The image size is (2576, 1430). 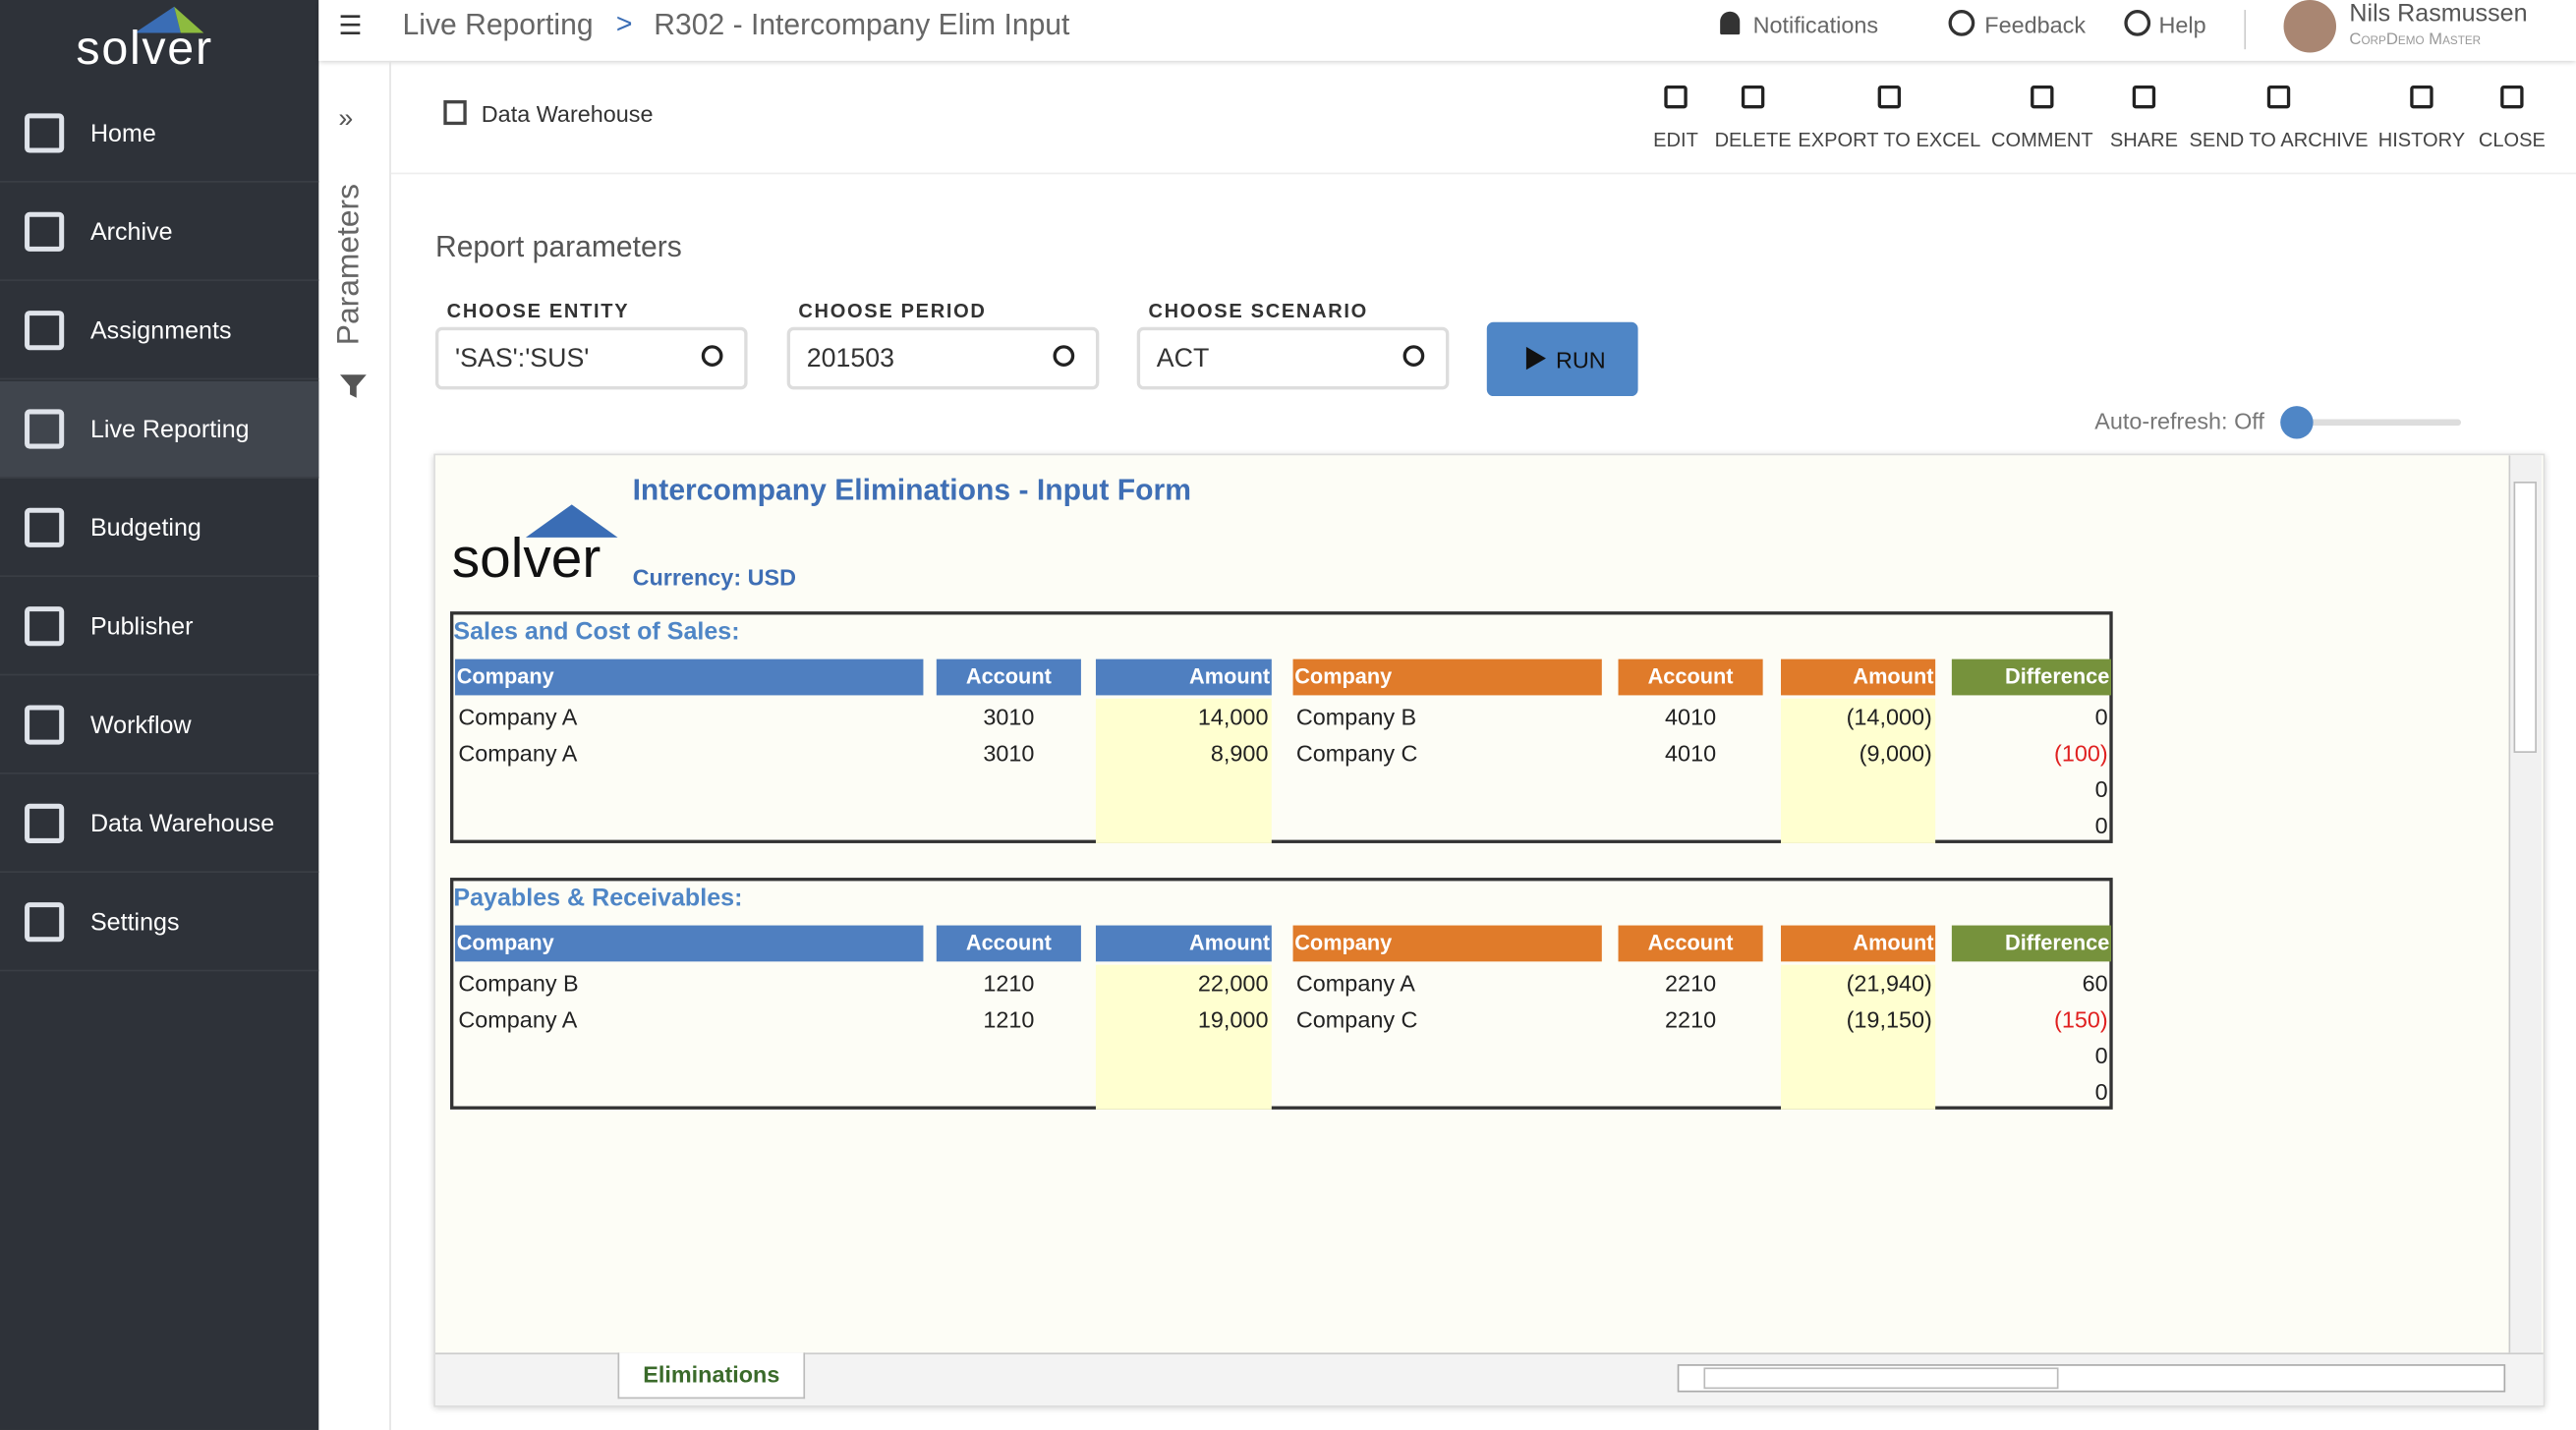 I want to click on nav-item: Data Warehouse, so click(x=159, y=824).